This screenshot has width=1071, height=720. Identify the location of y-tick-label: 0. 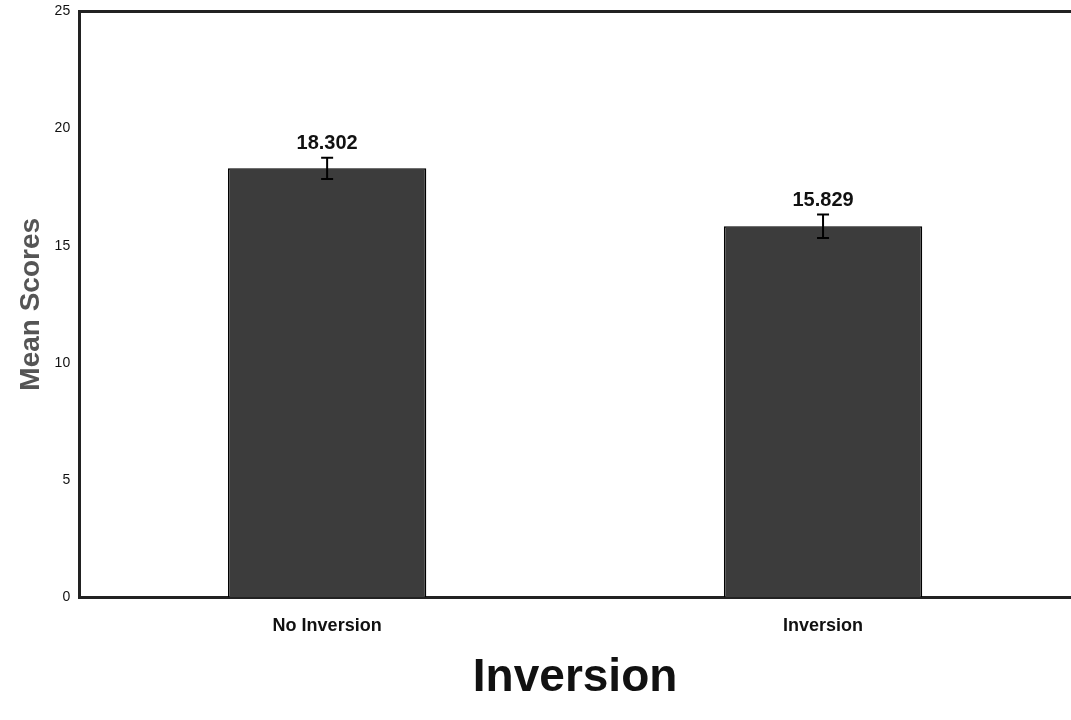
(66, 596).